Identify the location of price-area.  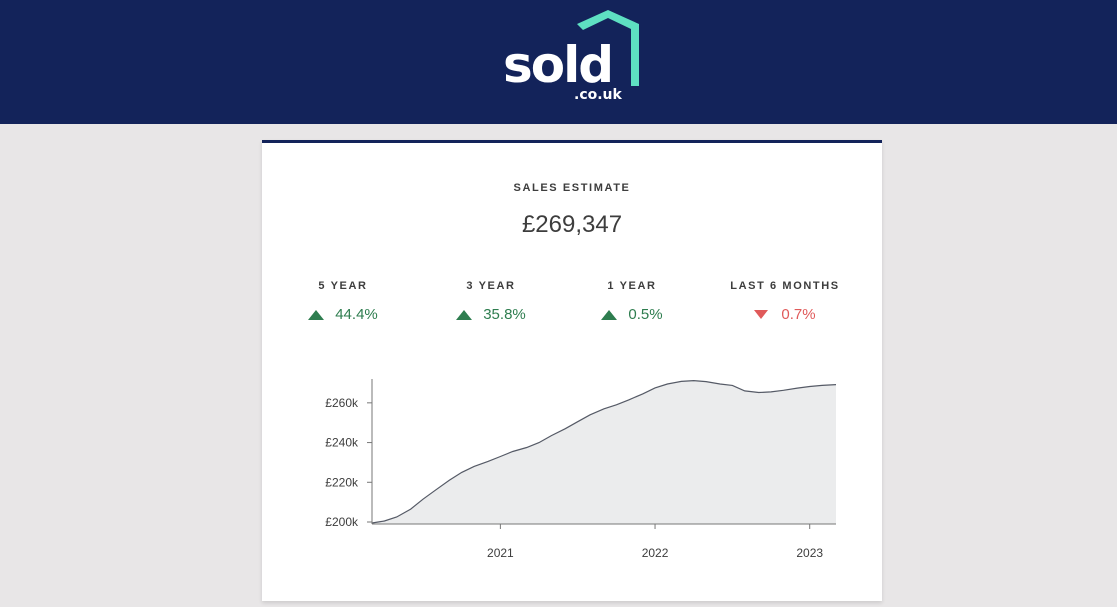
(604, 452).